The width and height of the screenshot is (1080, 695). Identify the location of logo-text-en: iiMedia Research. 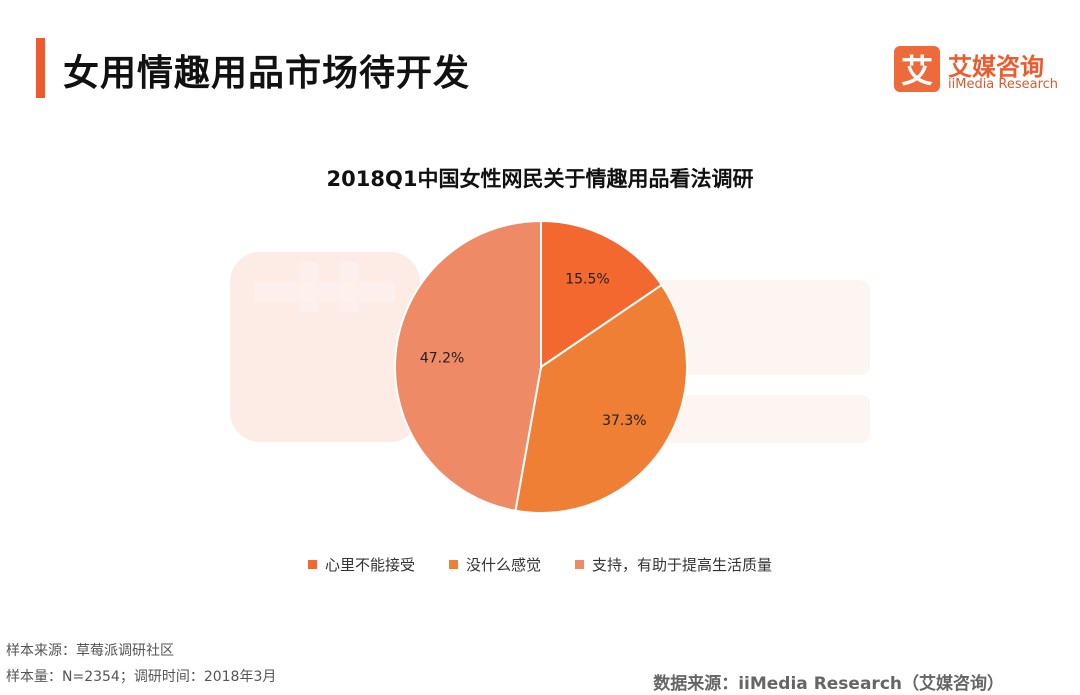
(1003, 84).